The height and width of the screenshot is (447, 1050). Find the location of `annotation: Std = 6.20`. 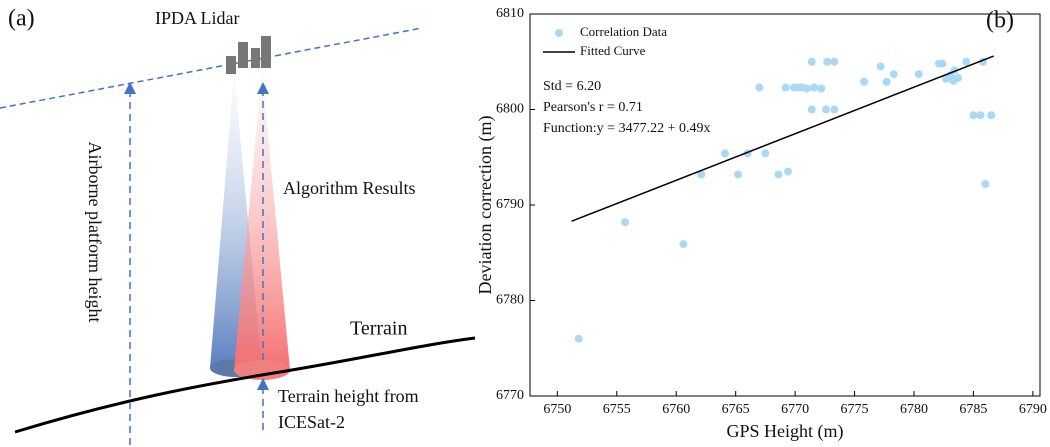

annotation: Std = 6.20 is located at coordinates (572, 86).